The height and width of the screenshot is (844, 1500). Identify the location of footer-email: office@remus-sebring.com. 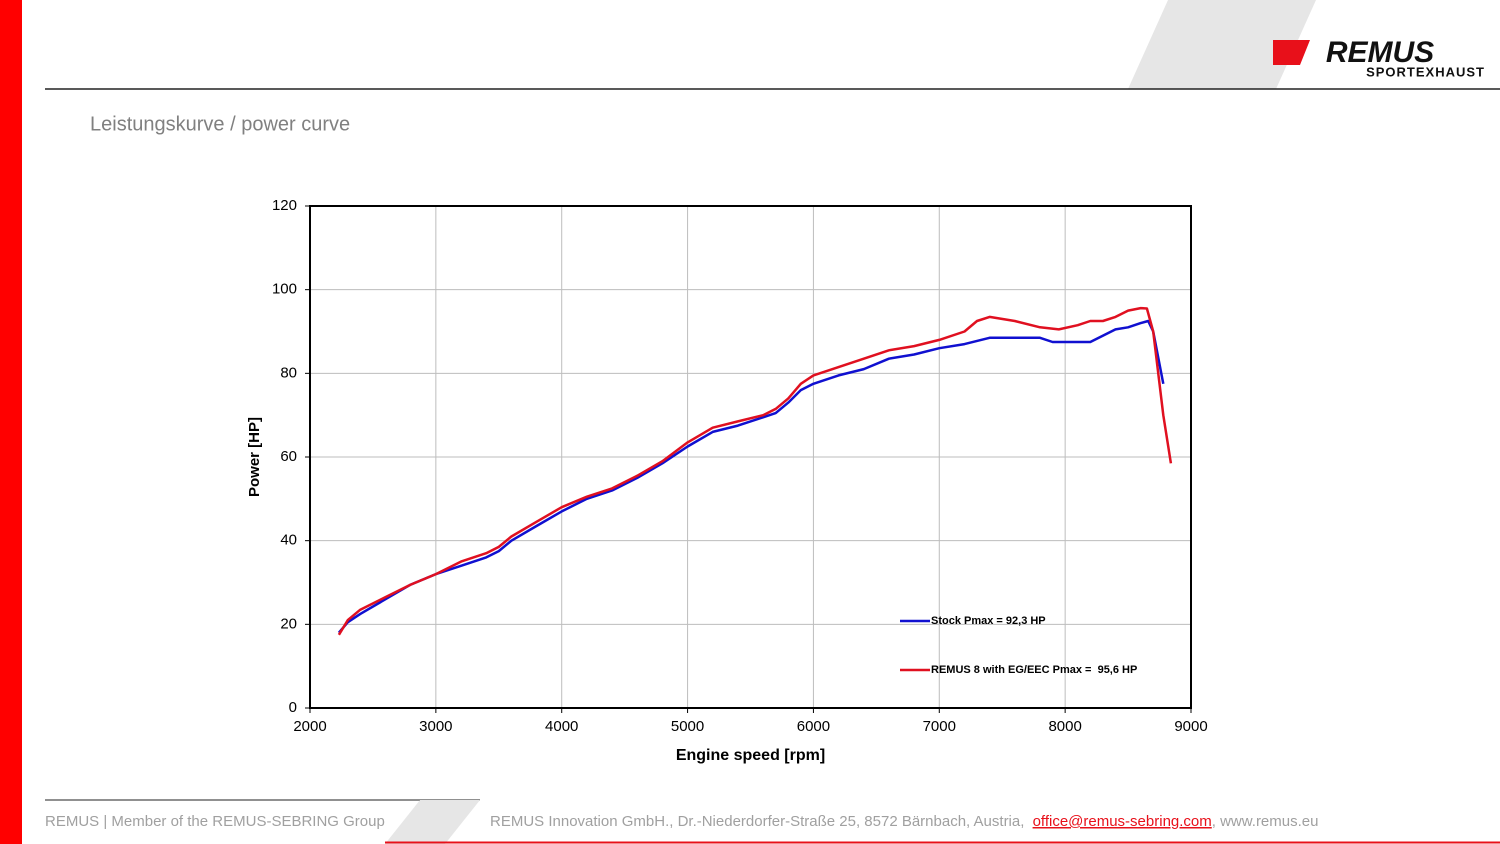
(1122, 821).